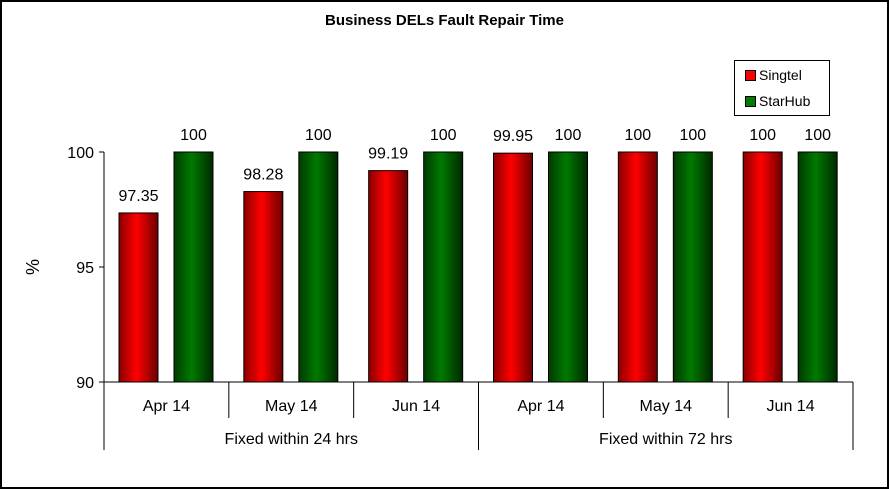 This screenshot has width=889, height=489. What do you see at coordinates (665, 439) in the screenshot?
I see `x-group-label: Fixed within 72 hrs` at bounding box center [665, 439].